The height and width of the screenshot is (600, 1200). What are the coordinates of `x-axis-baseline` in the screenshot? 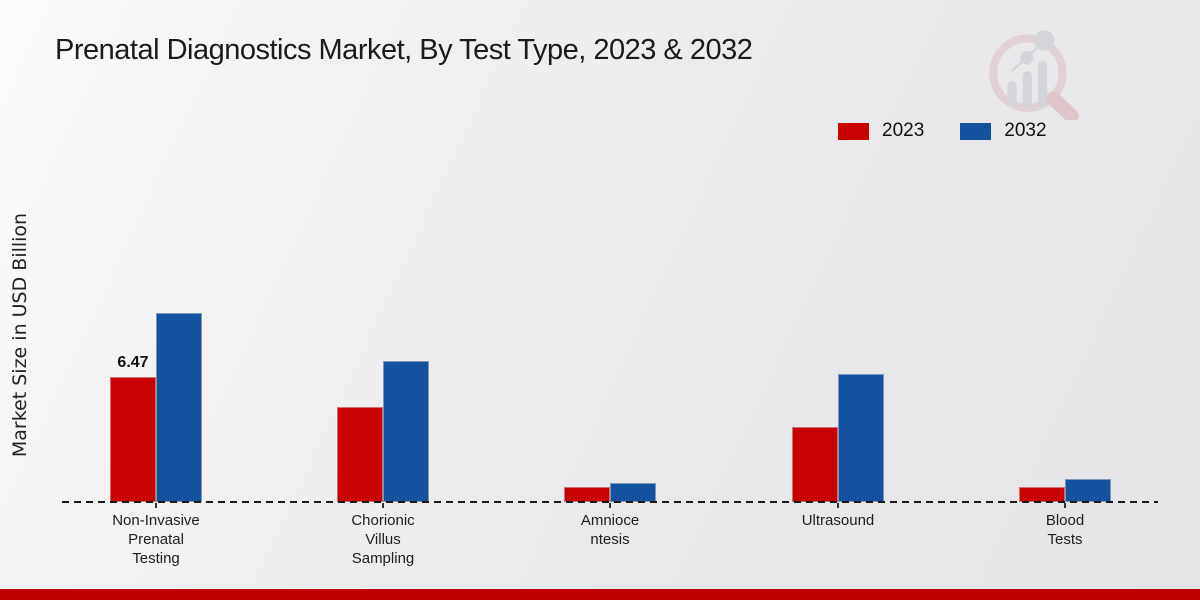 It's located at (610, 502).